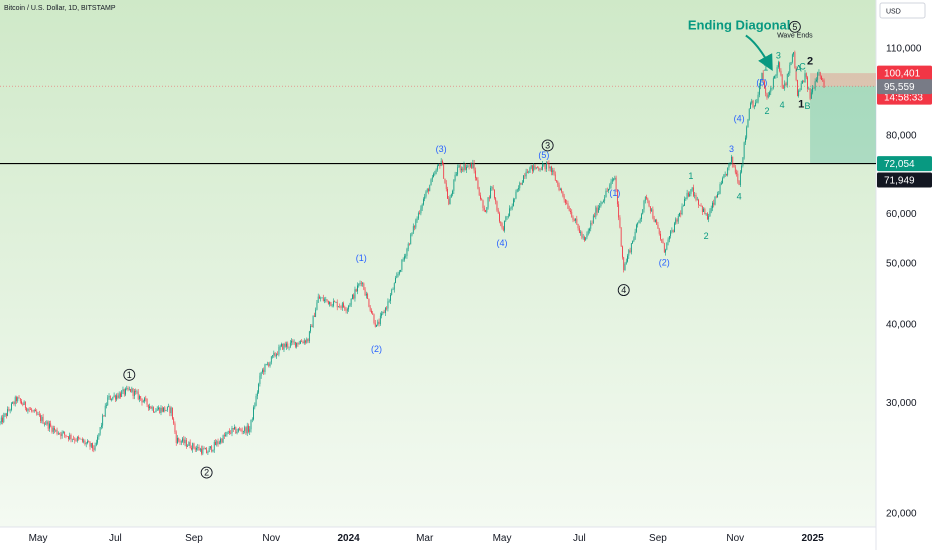  I want to click on ending-diagonal-arrow, so click(759, 52).